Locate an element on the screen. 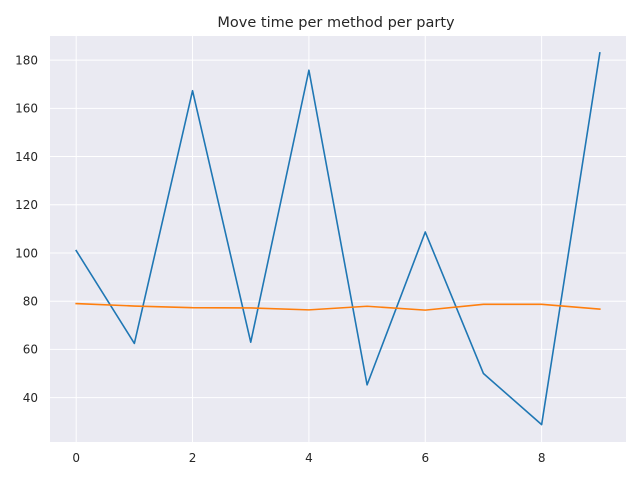 The height and width of the screenshot is (480, 640). x-axis: 0 2 4 6 8 is located at coordinates (308, 458).